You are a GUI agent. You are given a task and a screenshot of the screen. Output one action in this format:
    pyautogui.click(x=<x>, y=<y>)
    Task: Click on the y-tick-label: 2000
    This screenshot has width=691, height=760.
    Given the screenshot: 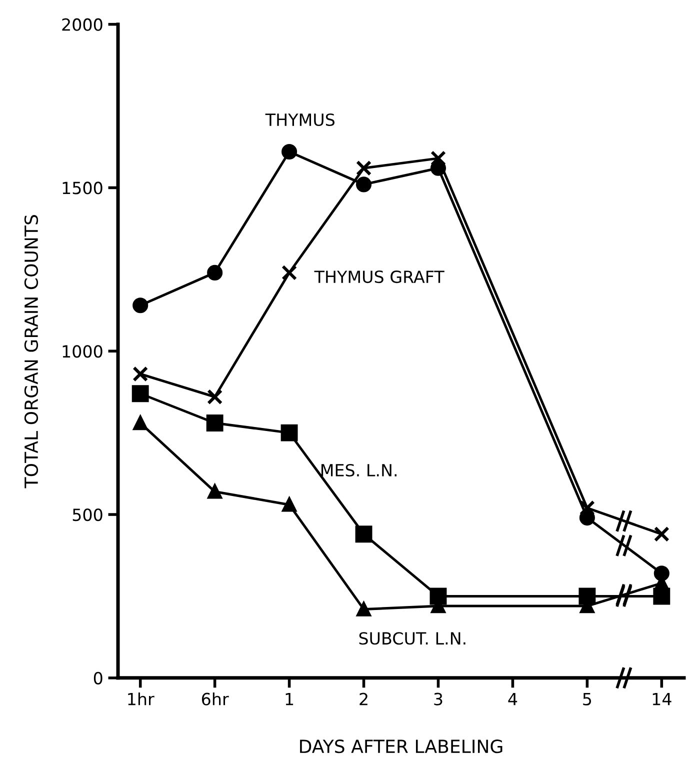 What is the action you would take?
    pyautogui.click(x=82, y=24)
    